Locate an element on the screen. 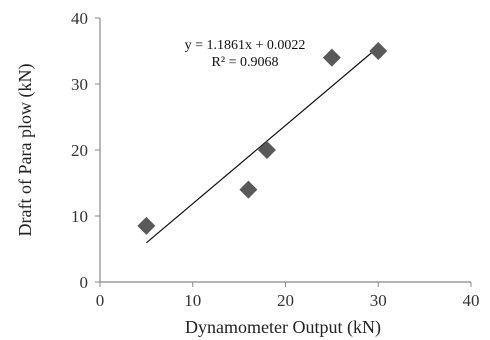  x-axis-ticks: 0 10 20 30 40 is located at coordinates (288, 296).